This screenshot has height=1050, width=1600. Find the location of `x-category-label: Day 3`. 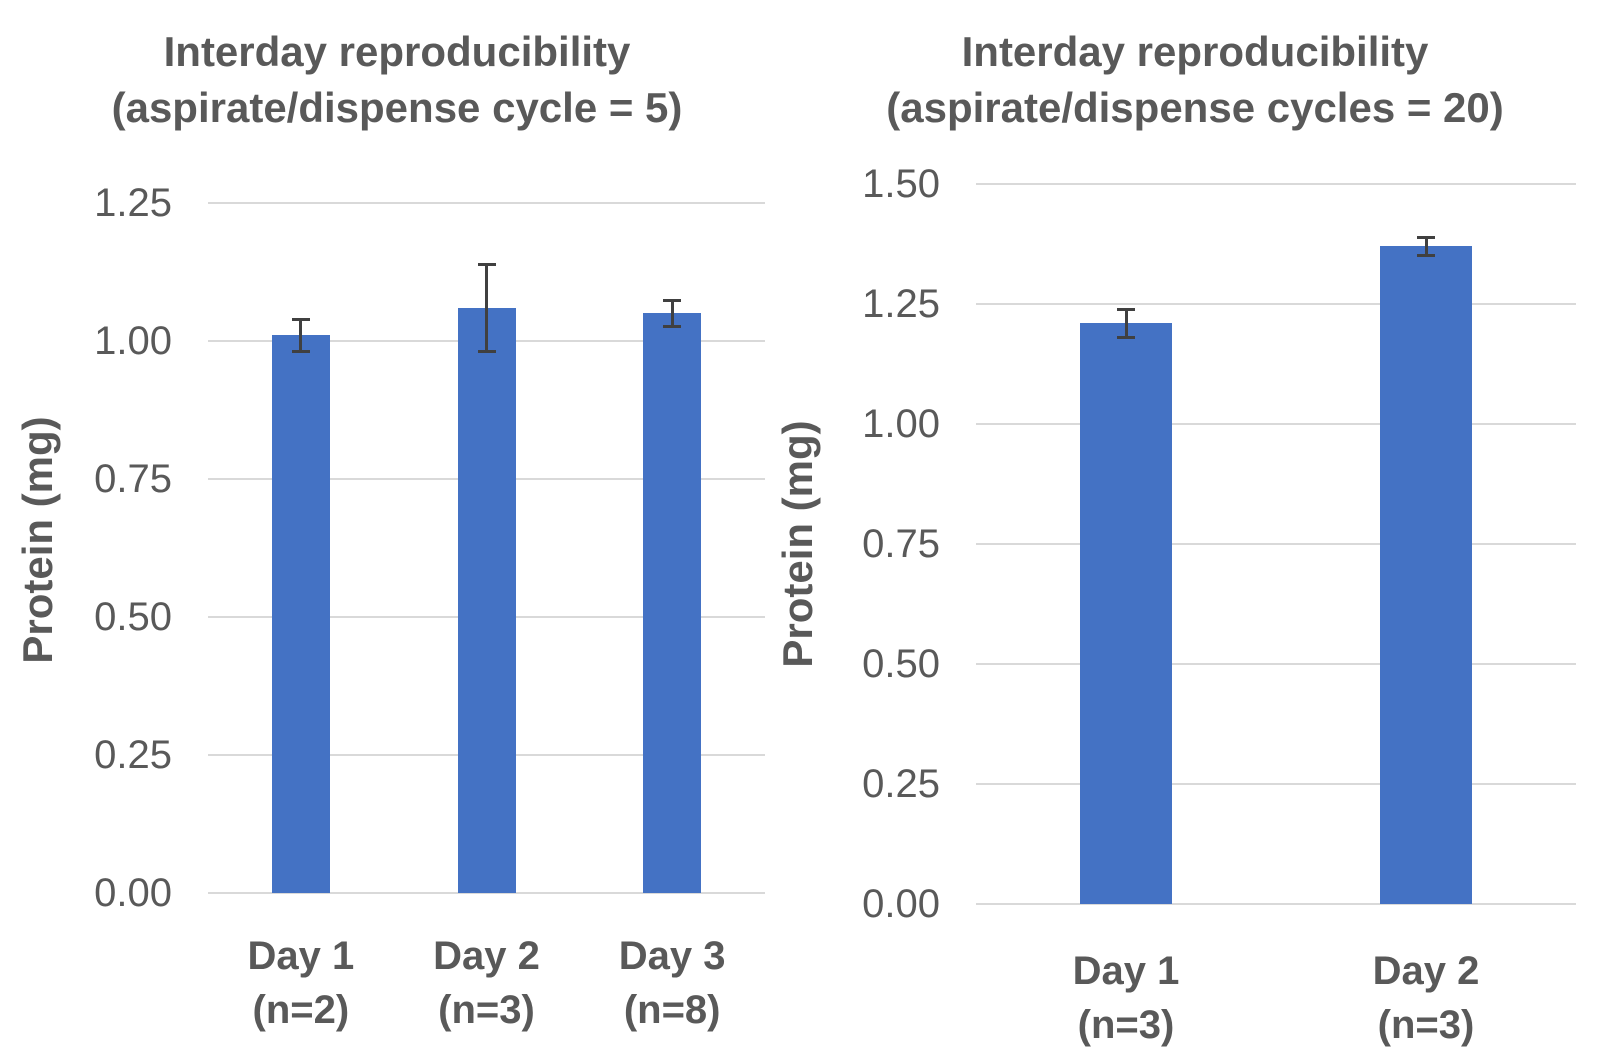

x-category-label: Day 3 is located at coordinates (672, 956).